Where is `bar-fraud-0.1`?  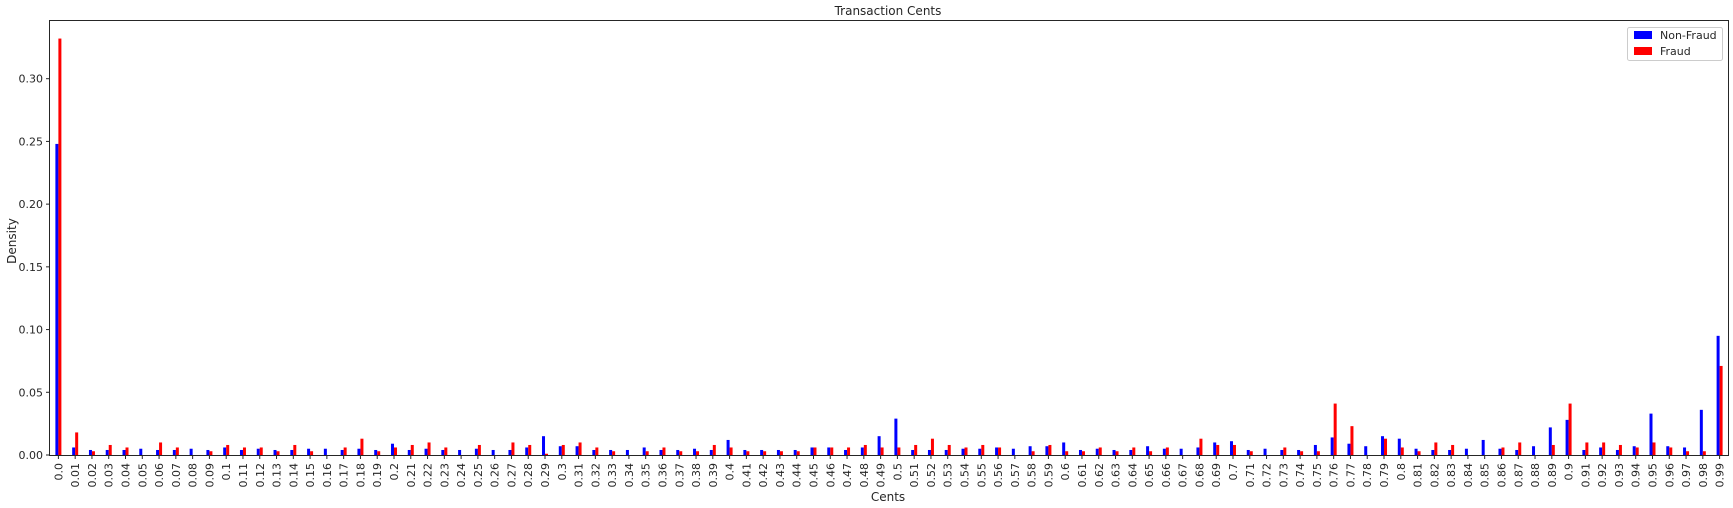 bar-fraud-0.1 is located at coordinates (228, 449).